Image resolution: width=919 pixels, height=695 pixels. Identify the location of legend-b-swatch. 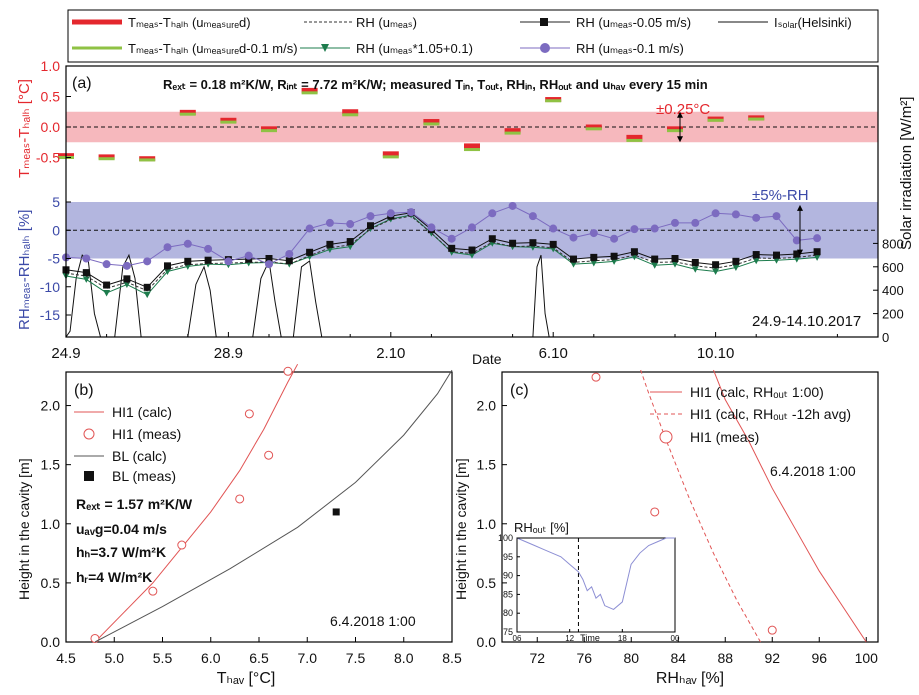
(89, 434).